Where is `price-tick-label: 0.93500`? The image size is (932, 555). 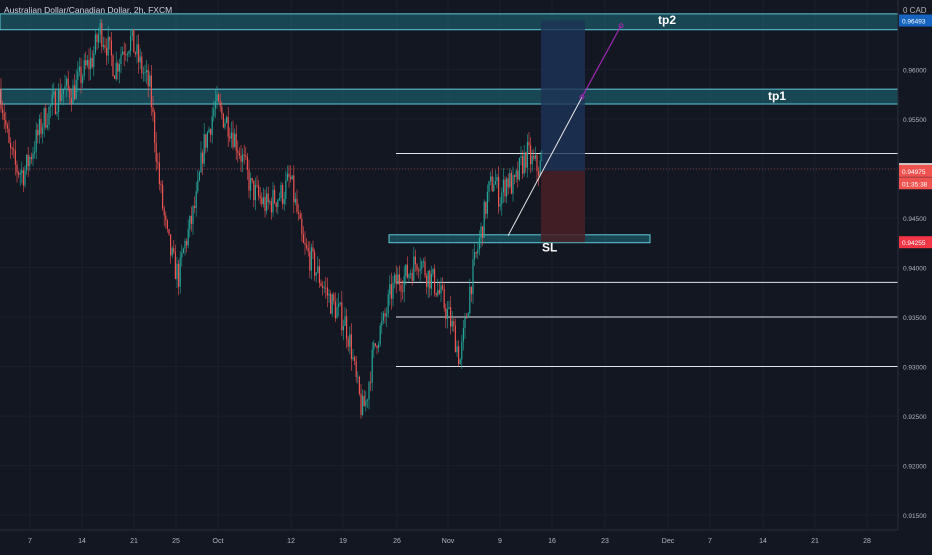 price-tick-label: 0.93500 is located at coordinates (915, 318).